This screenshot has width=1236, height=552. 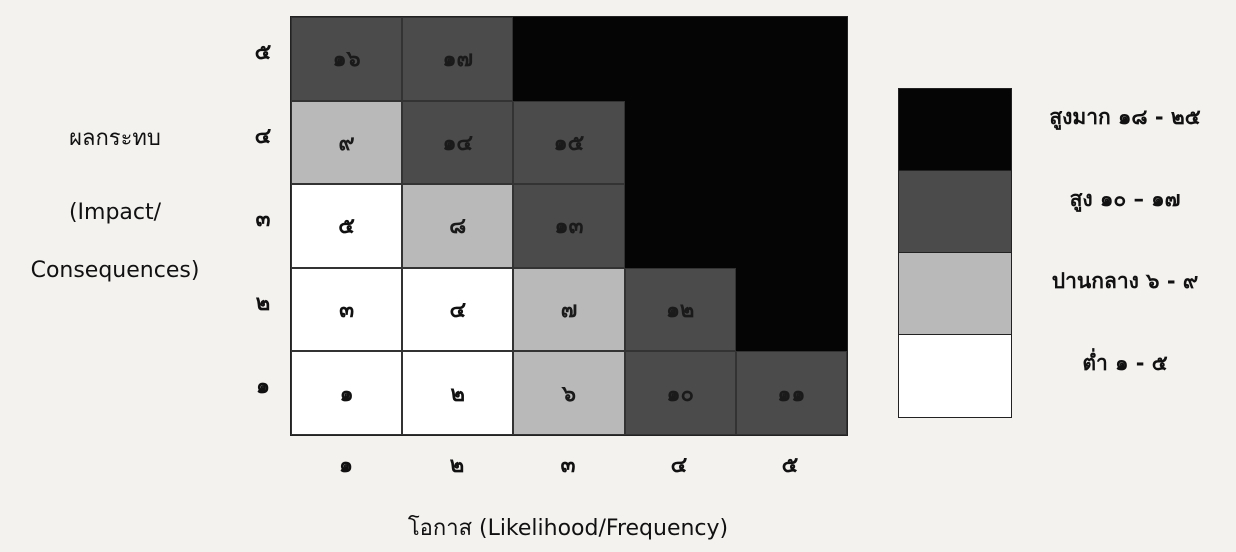 I want to click on matrix-cell: ๑๓, so click(x=569, y=226).